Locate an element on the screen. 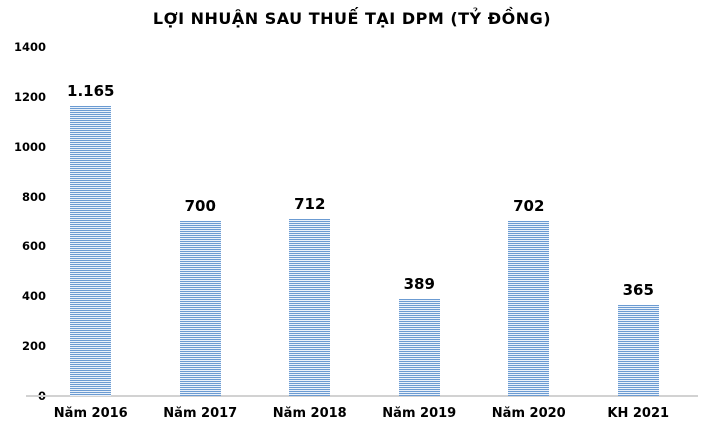  y-tick-200: 200 is located at coordinates (33, 346).